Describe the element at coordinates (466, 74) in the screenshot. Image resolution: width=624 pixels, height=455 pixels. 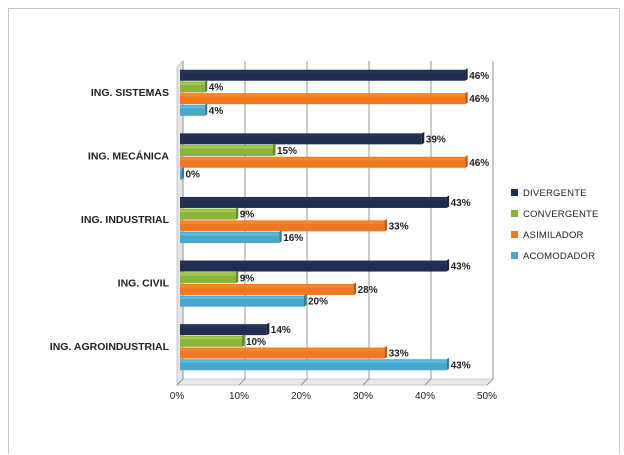
I see `bar-cap-divergente-ing-sistemas` at that location.